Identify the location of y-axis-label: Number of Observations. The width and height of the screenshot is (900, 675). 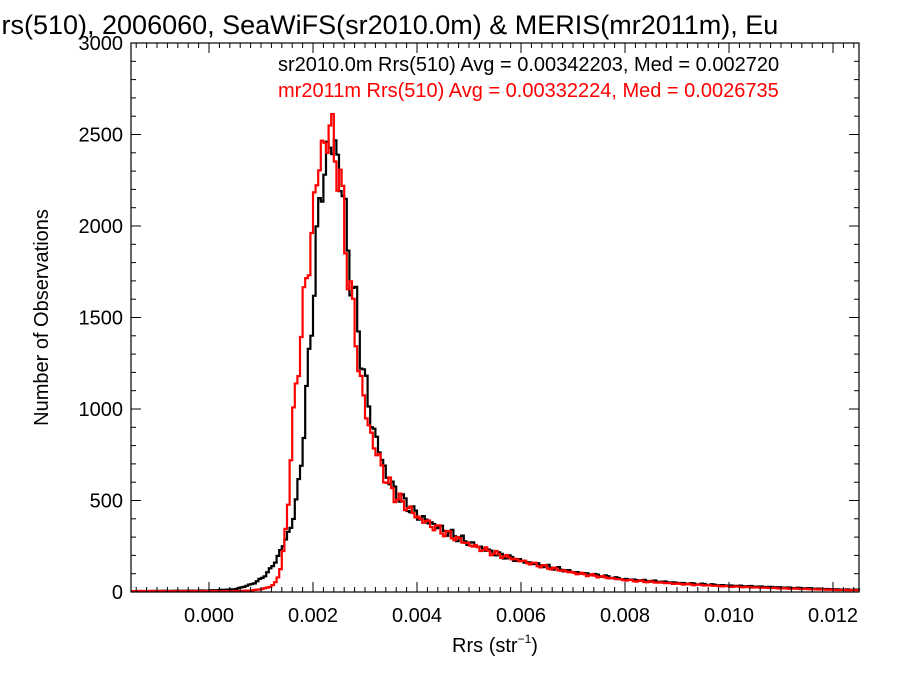
(42, 317).